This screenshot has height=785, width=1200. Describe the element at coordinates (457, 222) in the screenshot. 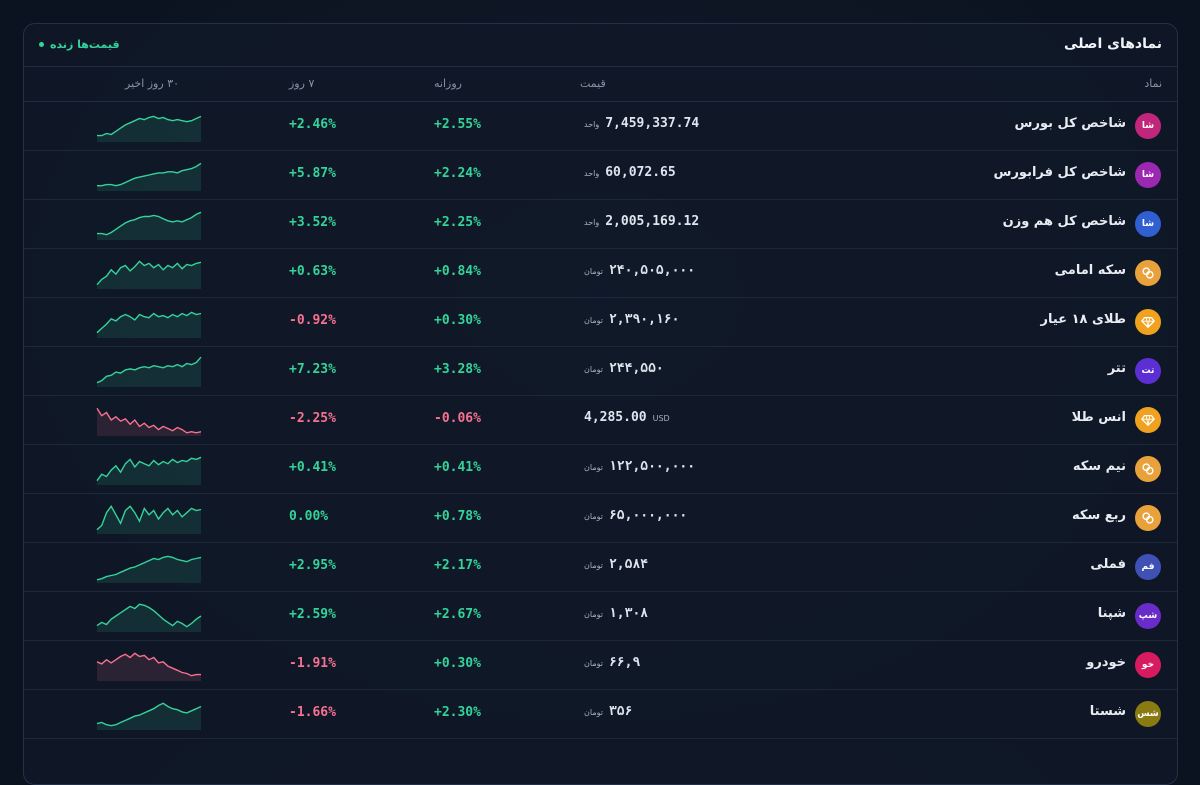

I see `daily-change: +2.25%` at that location.